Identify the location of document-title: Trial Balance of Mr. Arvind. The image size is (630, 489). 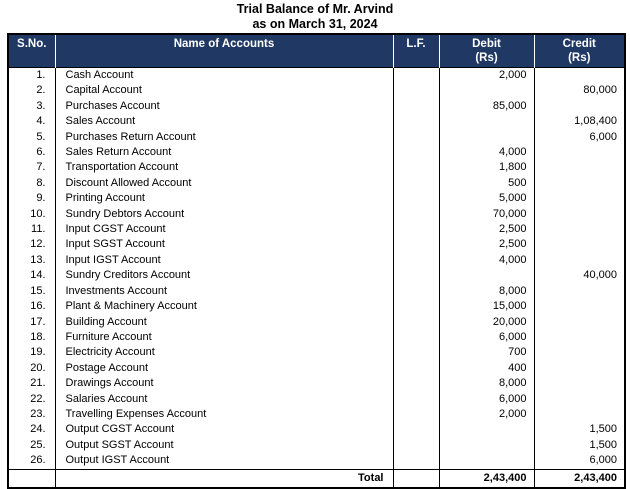
(315, 9).